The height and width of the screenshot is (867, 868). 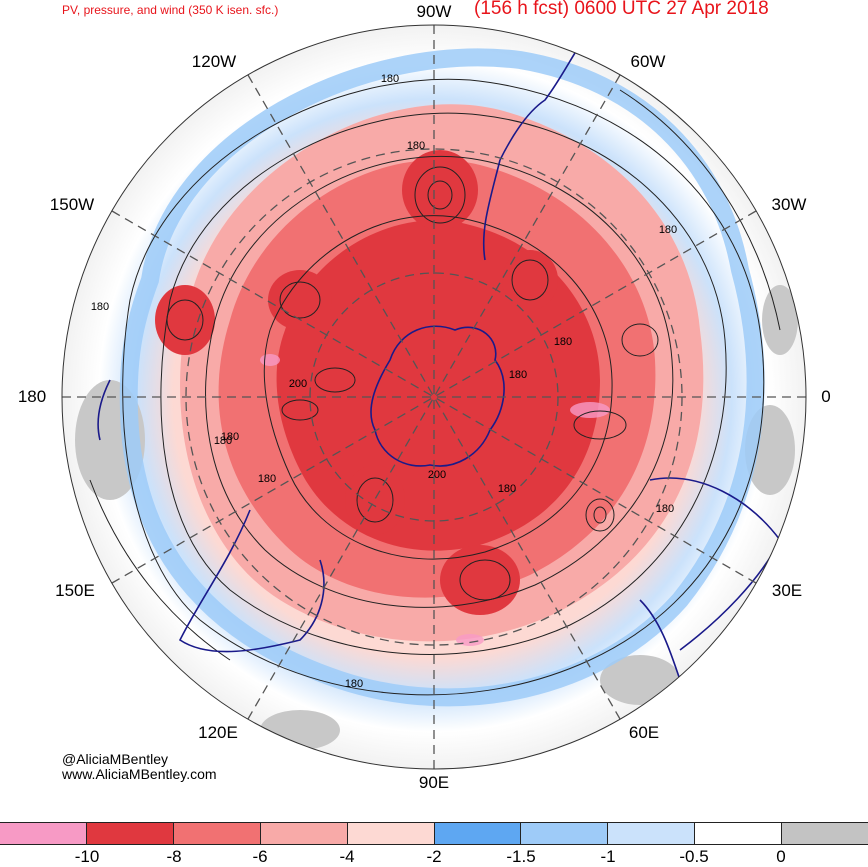 What do you see at coordinates (648, 61) in the screenshot?
I see `lon-60w: 60W` at bounding box center [648, 61].